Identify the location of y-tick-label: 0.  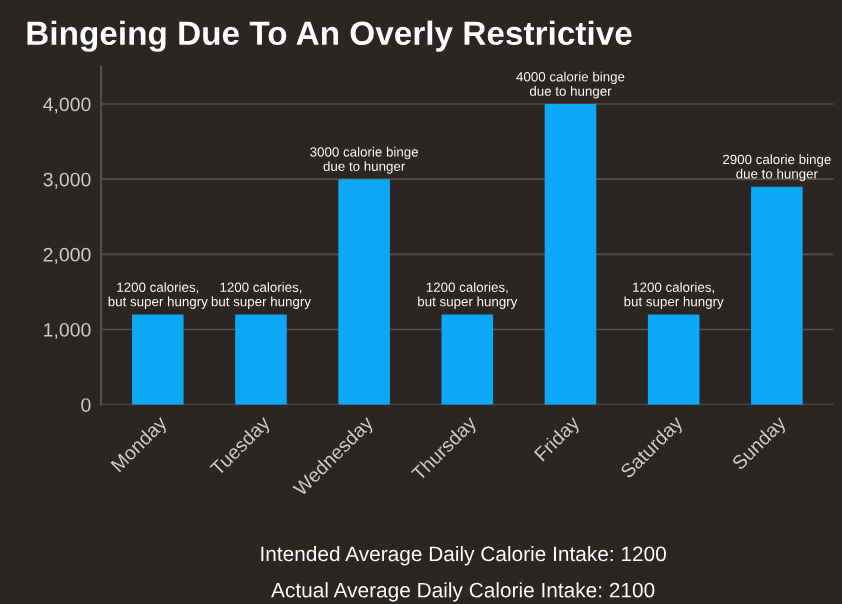
(86, 405).